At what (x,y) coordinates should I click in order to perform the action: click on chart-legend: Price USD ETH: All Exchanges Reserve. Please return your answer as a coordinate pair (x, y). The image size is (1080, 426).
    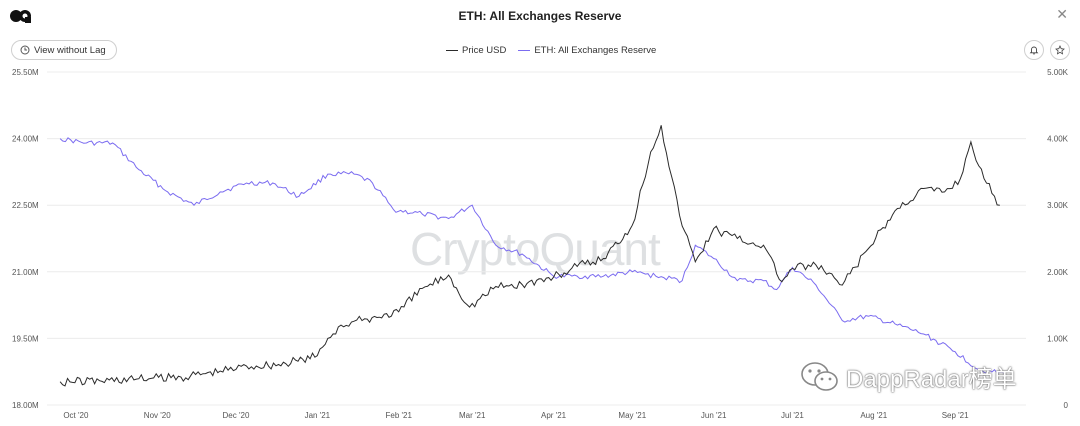
    Looking at the image, I should click on (551, 50).